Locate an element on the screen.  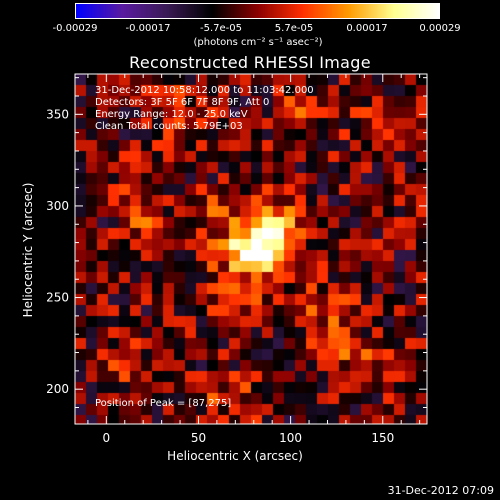
x-tick-label: 50 is located at coordinates (198, 438).